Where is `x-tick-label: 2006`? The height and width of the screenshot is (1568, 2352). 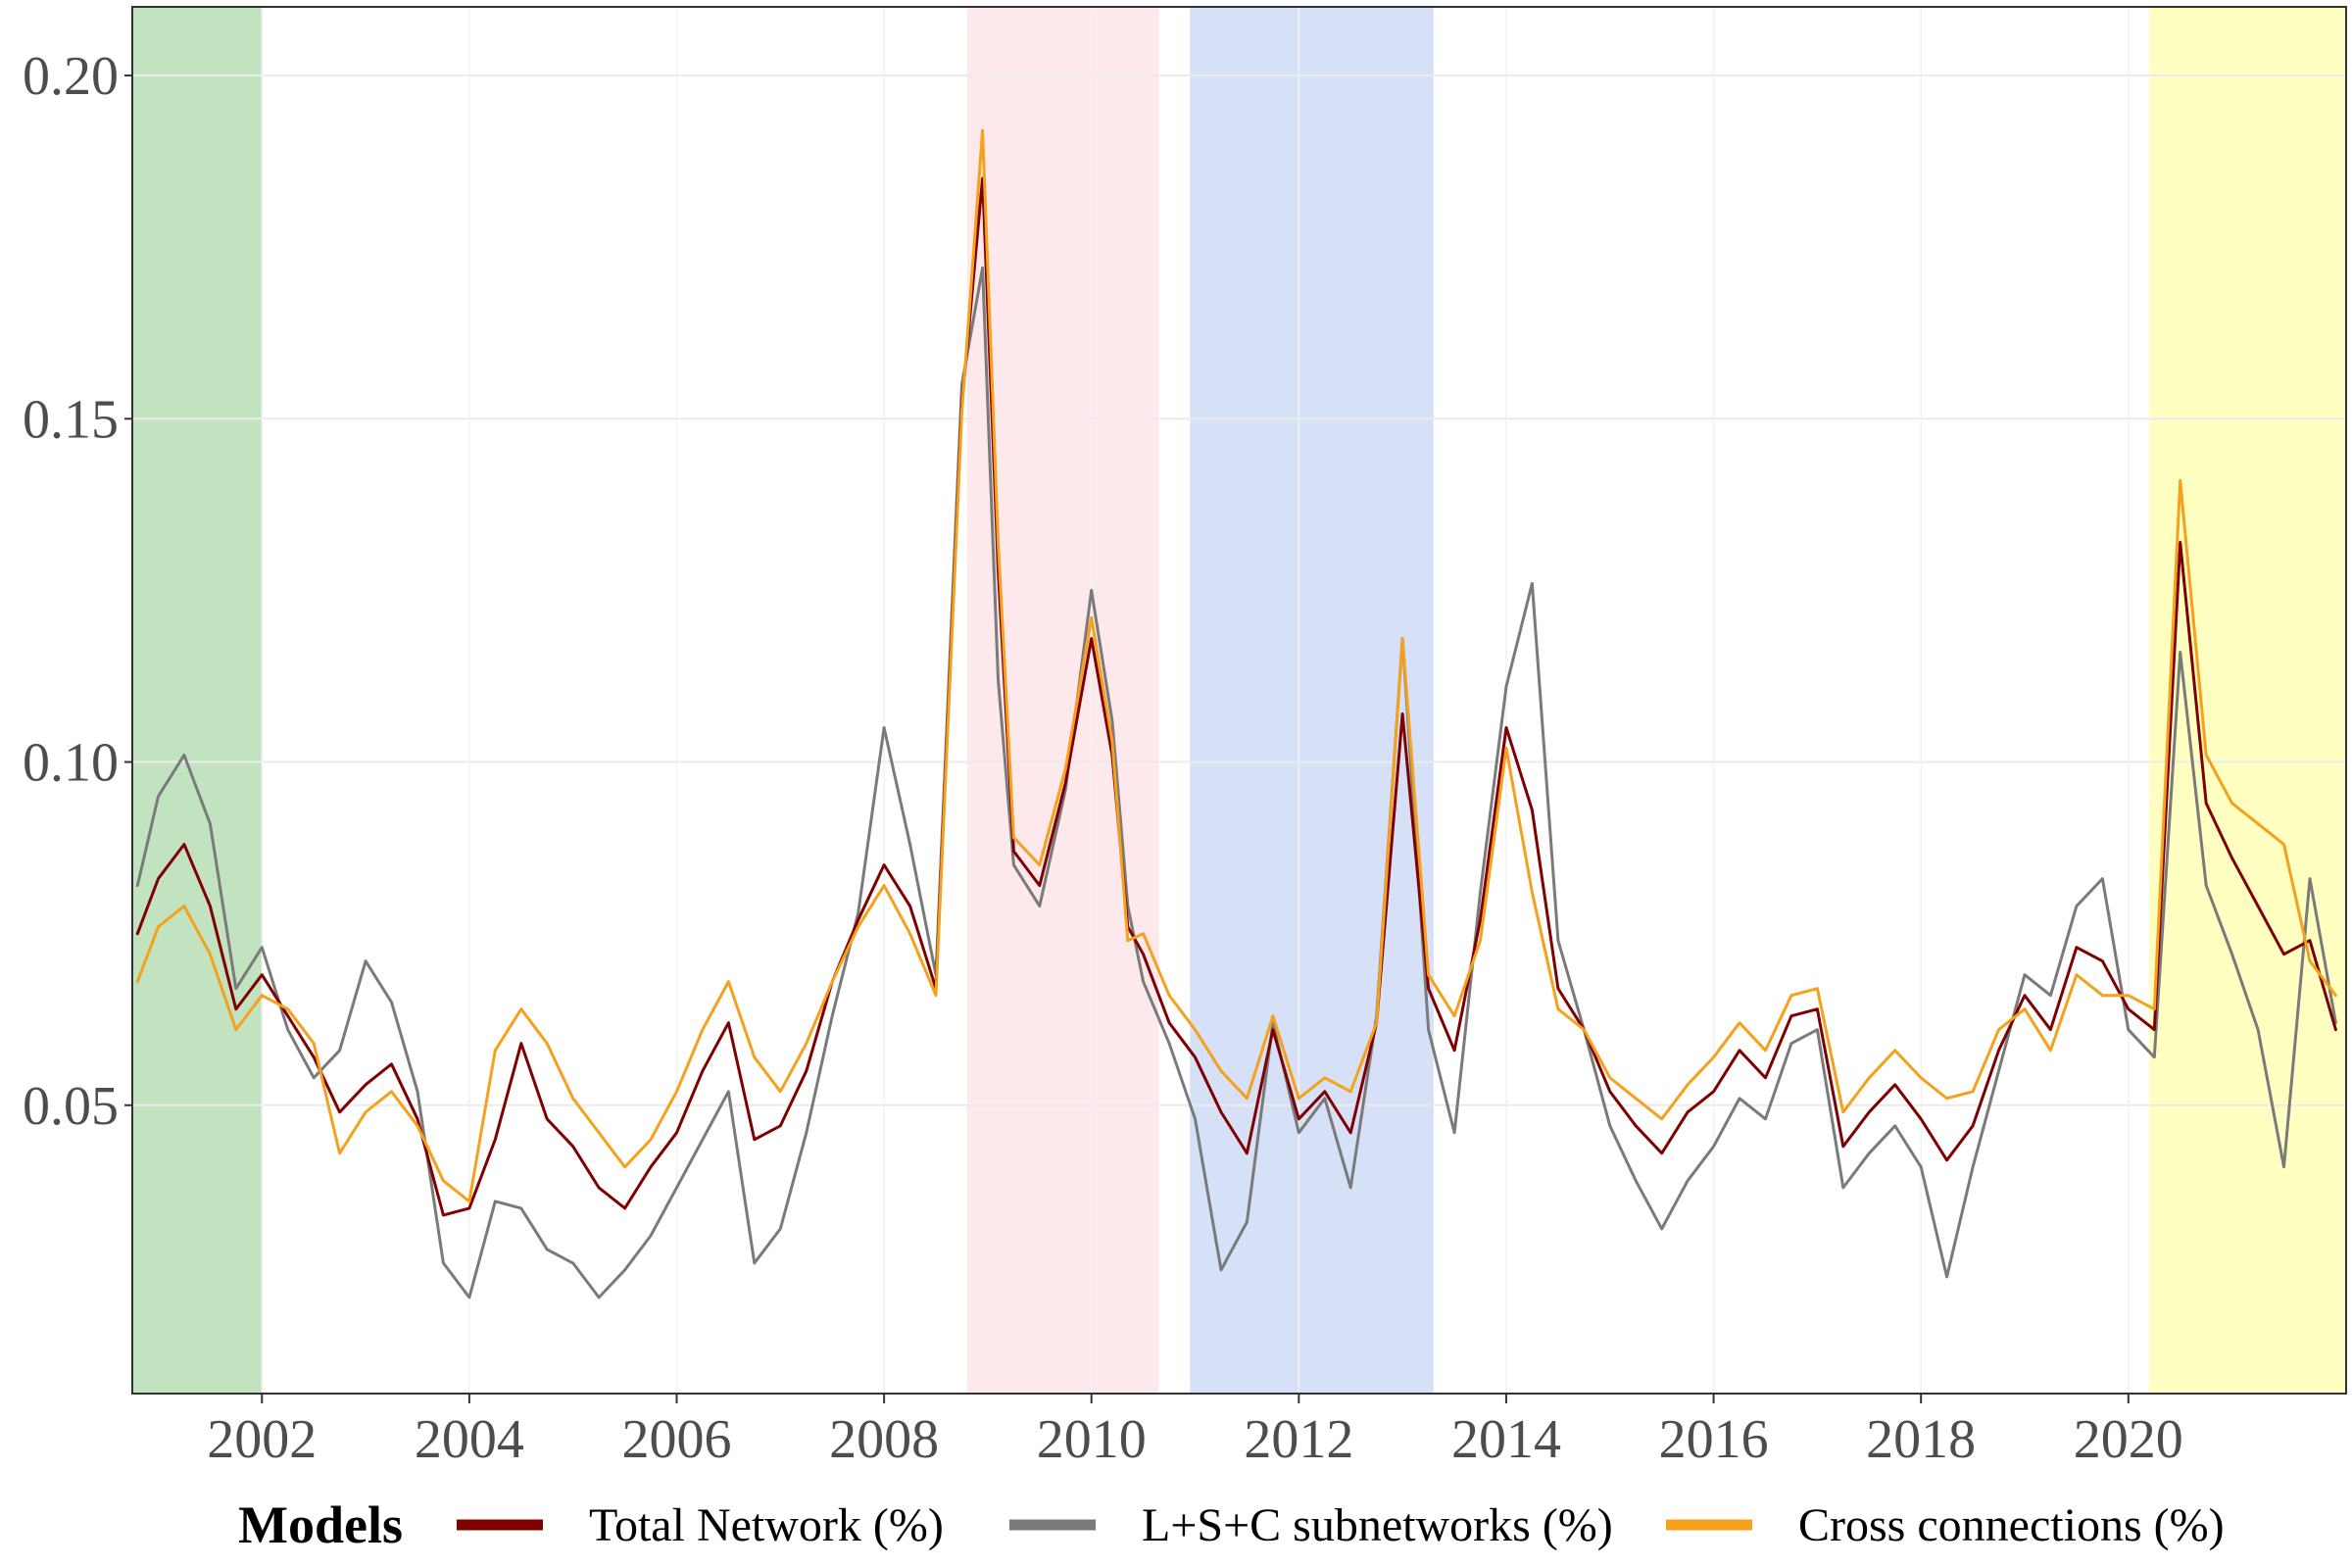
x-tick-label: 2006 is located at coordinates (676, 1439).